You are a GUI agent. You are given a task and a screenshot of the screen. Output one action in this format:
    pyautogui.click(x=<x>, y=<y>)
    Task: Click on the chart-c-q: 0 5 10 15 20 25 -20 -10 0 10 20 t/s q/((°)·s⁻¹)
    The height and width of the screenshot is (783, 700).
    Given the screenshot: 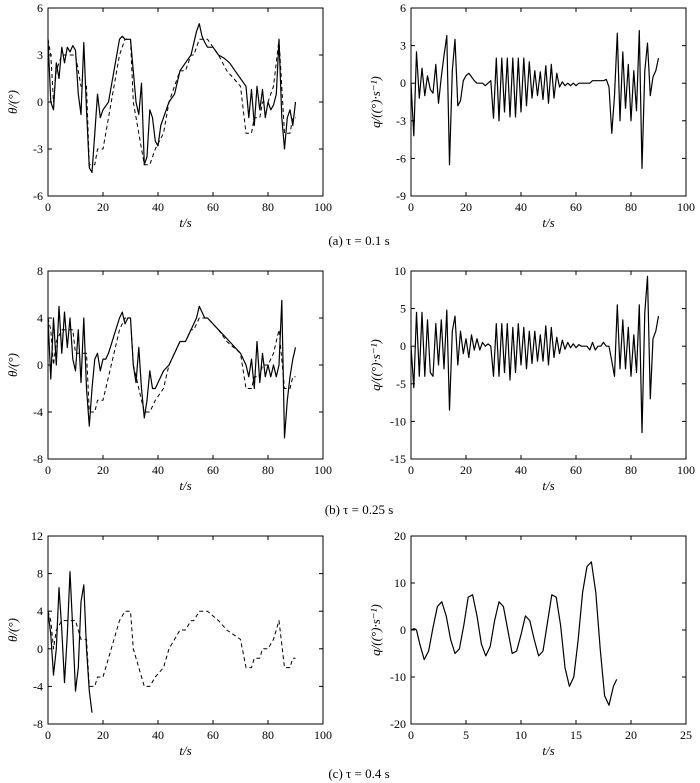 What is the action you would take?
    pyautogui.click(x=530, y=643)
    